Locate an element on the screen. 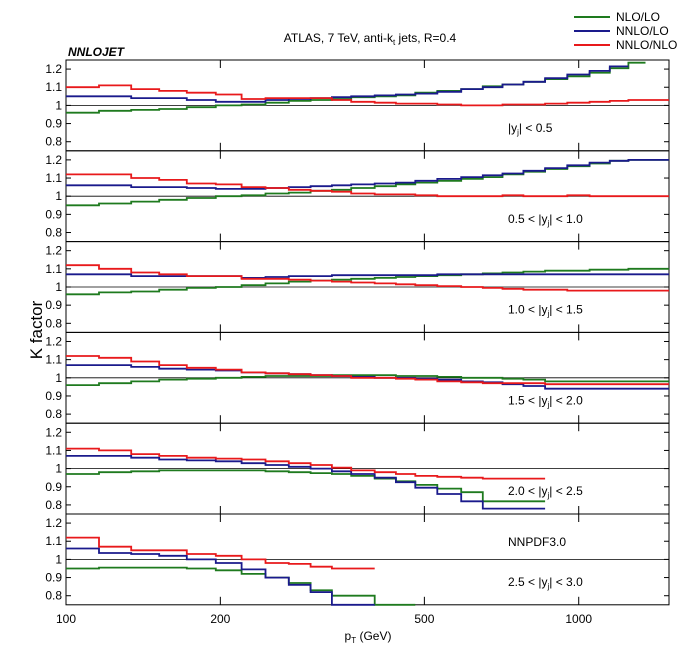 The image size is (681, 647). panel-5: 0.8 0.9 1 1.1 1.2 2.0 < |yj| < 2.5 is located at coordinates (357, 468).